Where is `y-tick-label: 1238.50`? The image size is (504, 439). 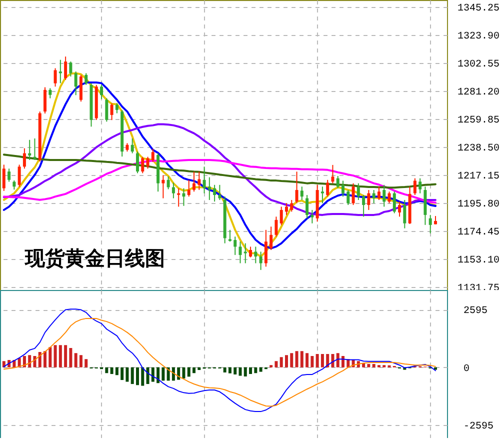
y-tick-label: 1238.50 is located at coordinates (479, 148).